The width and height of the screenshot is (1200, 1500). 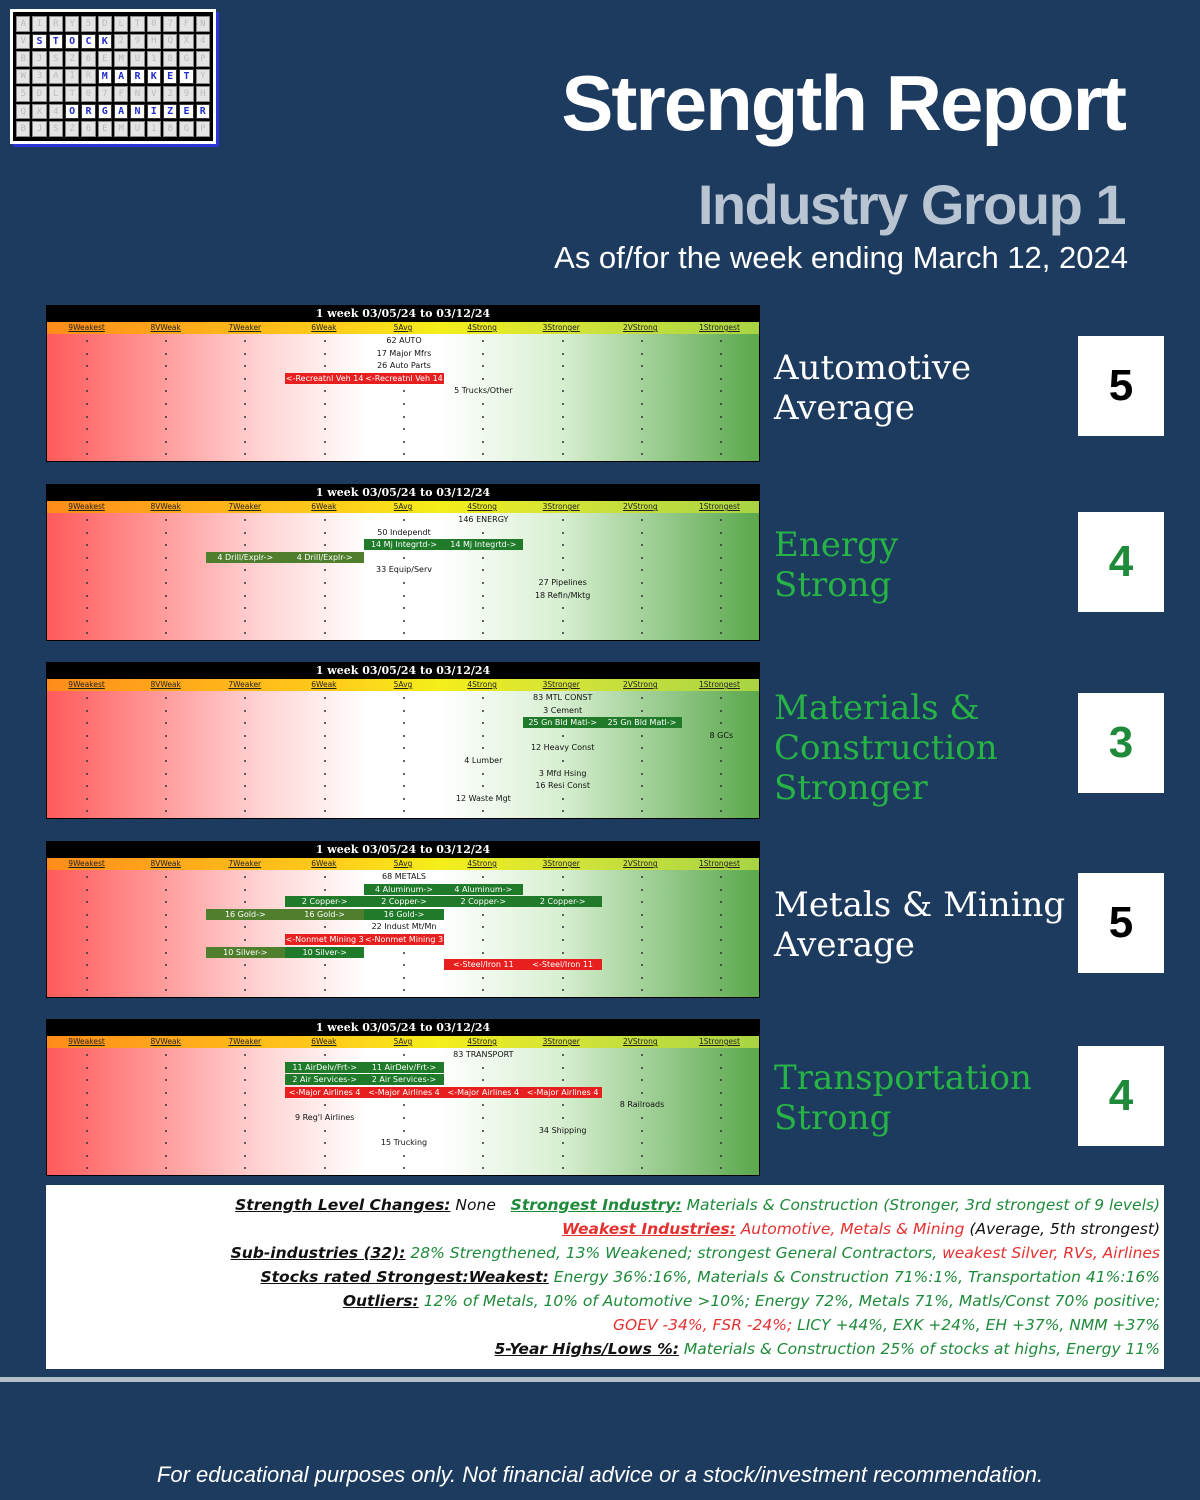 I want to click on panel-title: 1 week 03/05/24 to 03/12/24, so click(x=403, y=850).